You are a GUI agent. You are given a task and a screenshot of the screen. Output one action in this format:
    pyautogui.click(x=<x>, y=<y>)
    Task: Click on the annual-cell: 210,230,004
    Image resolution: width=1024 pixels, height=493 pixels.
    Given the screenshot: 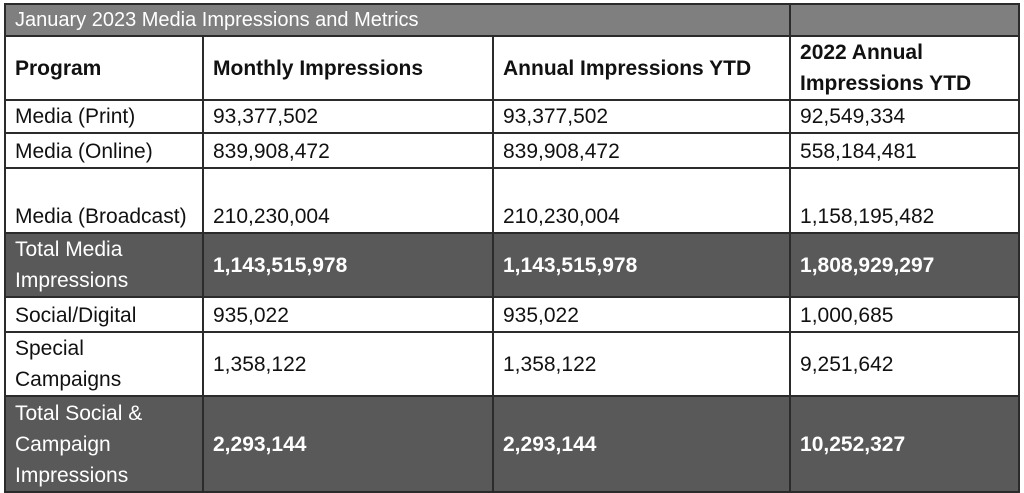 What is the action you would take?
    pyautogui.click(x=641, y=200)
    